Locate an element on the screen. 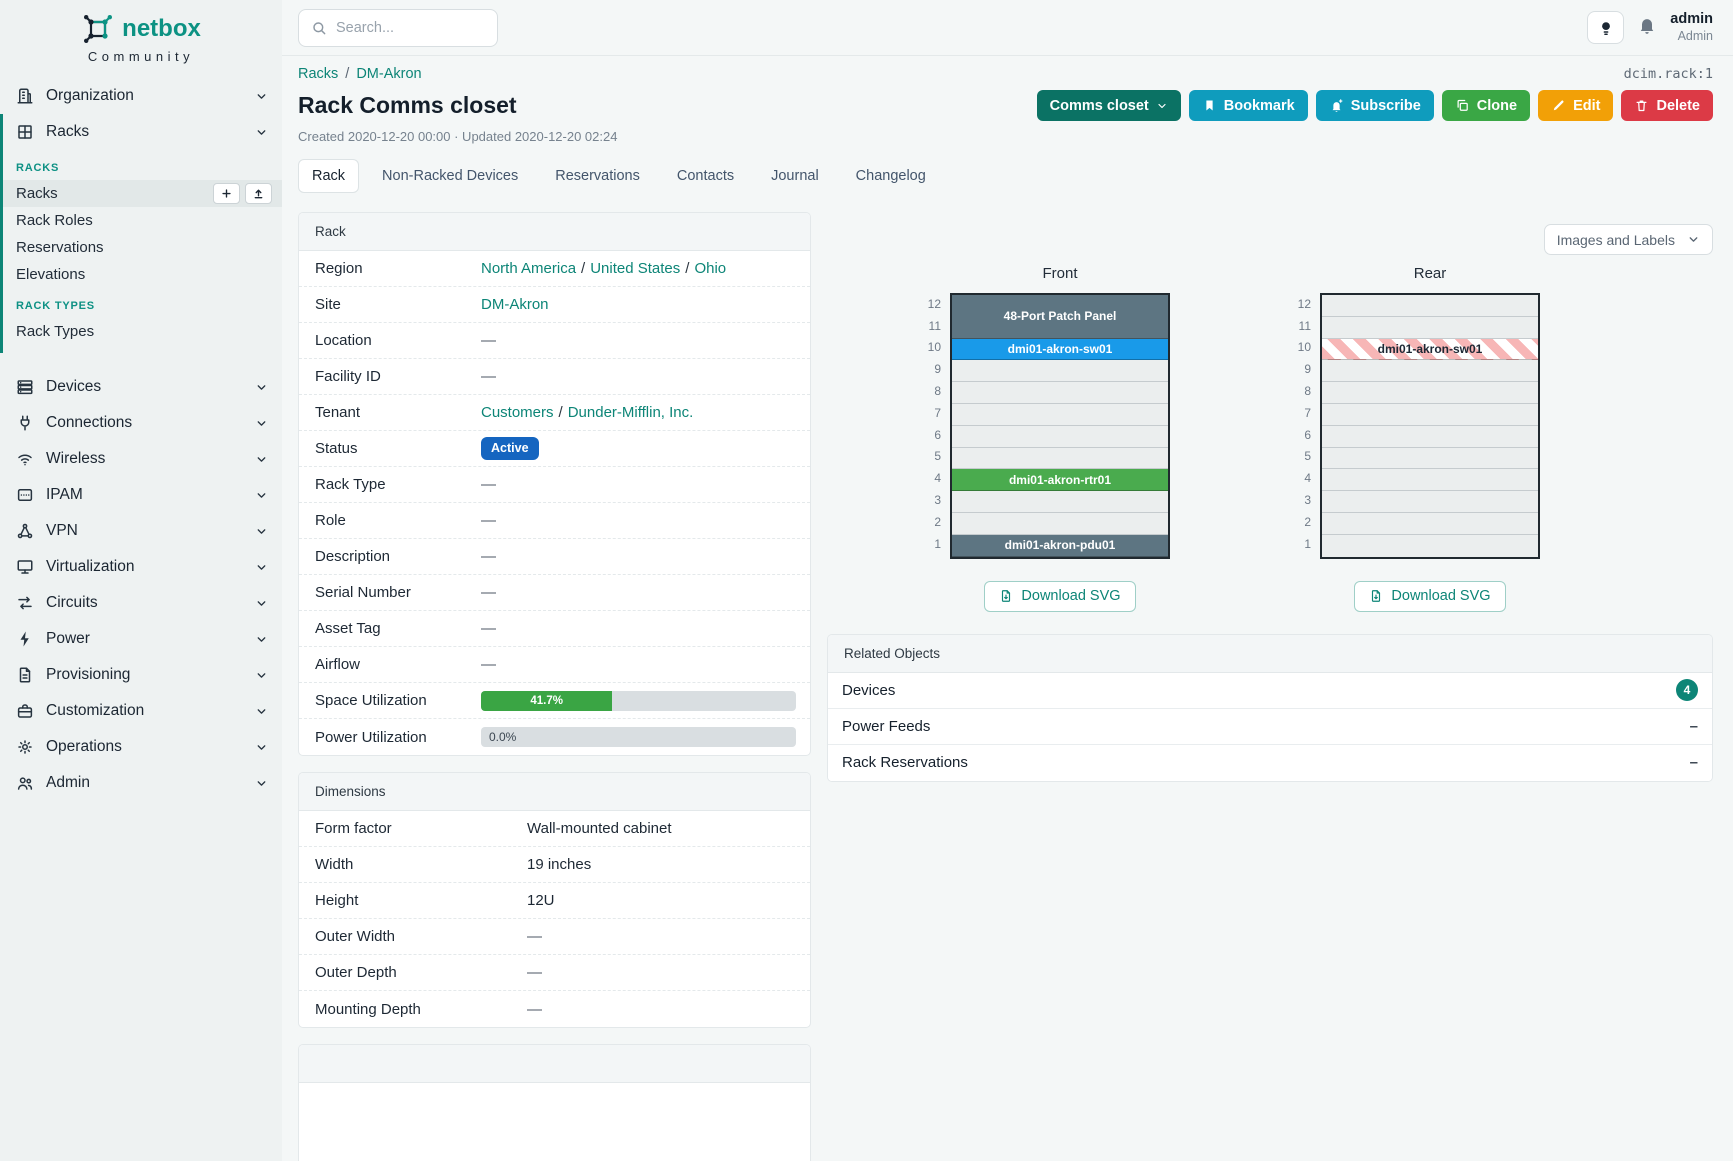 The width and height of the screenshot is (1733, 1161). bookmark-button: Bookmark is located at coordinates (1248, 105).